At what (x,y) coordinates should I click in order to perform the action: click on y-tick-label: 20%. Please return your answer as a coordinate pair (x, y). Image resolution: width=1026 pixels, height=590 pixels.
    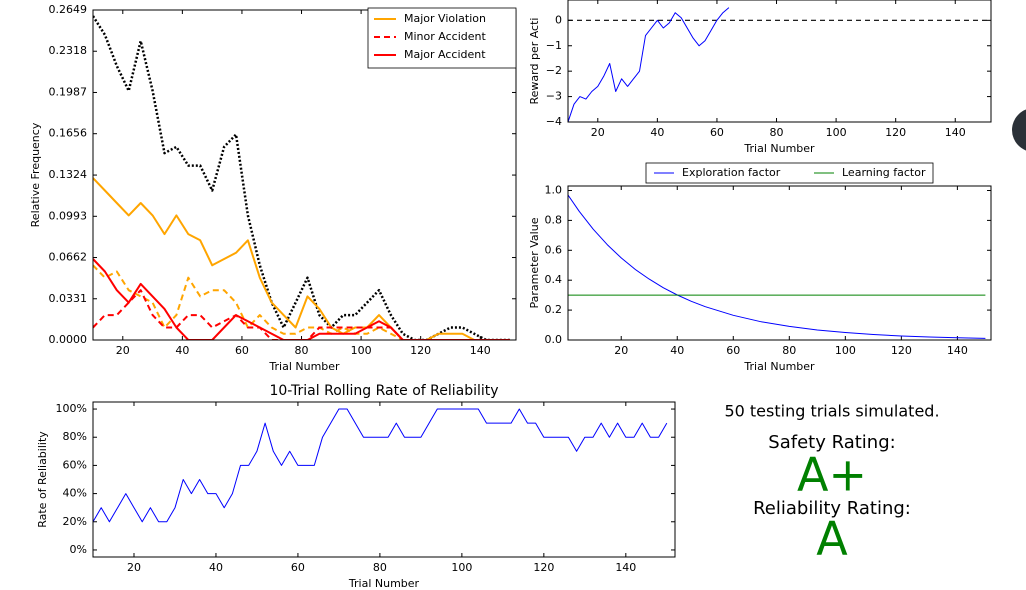
    Looking at the image, I should click on (75, 521).